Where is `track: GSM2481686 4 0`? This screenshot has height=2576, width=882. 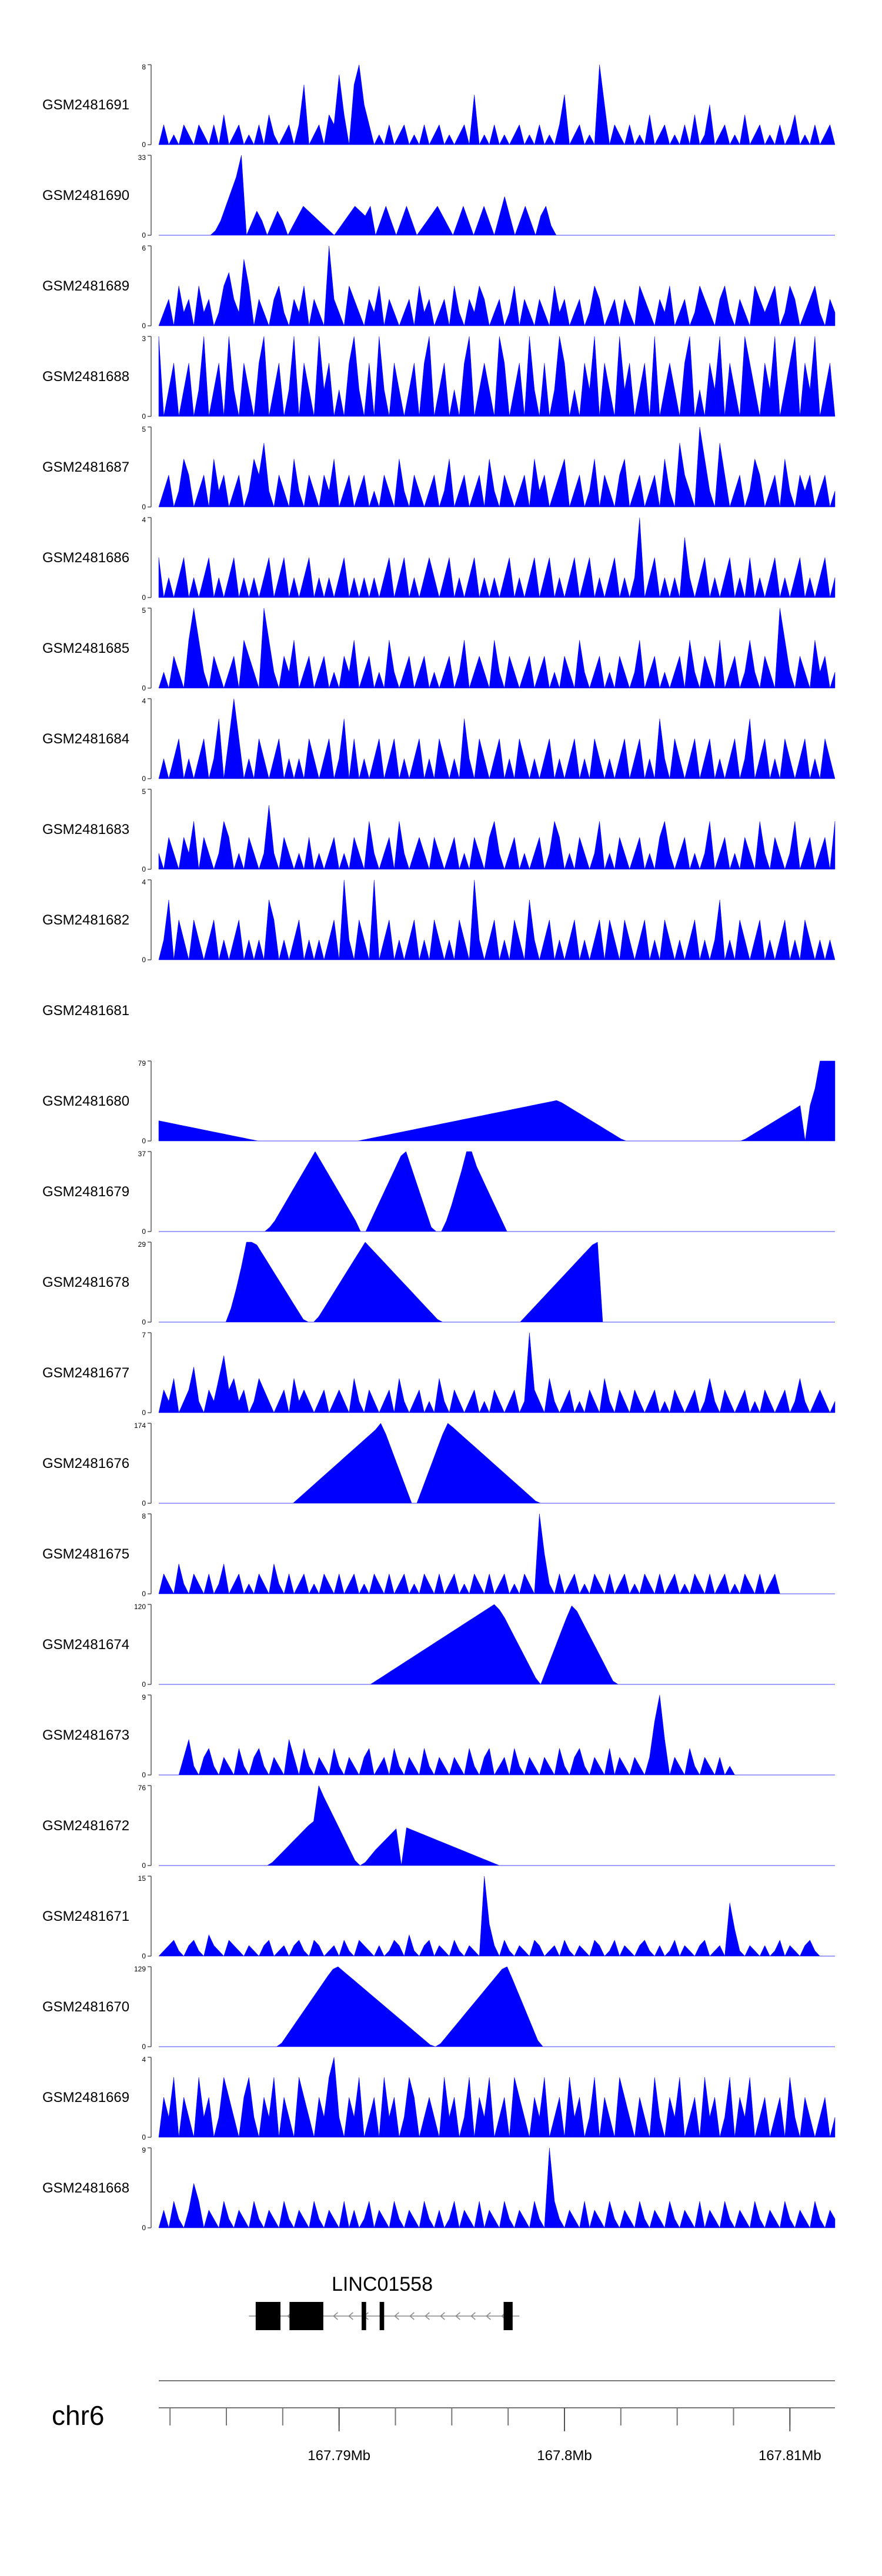 track: GSM2481686 4 0 is located at coordinates (439, 559).